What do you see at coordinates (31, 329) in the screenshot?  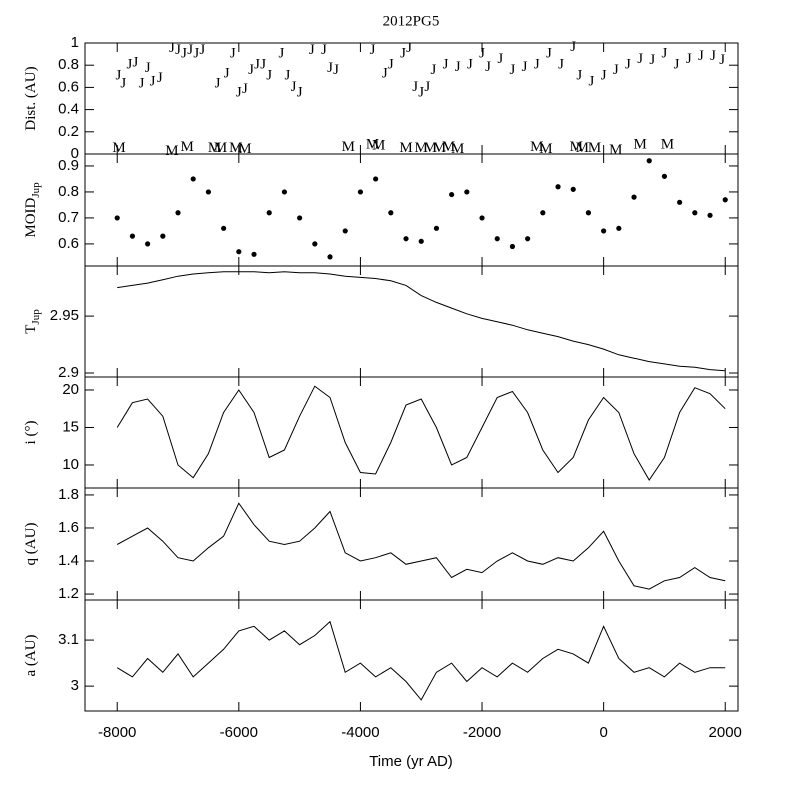 I see `y-axis-label-main: T` at bounding box center [31, 329].